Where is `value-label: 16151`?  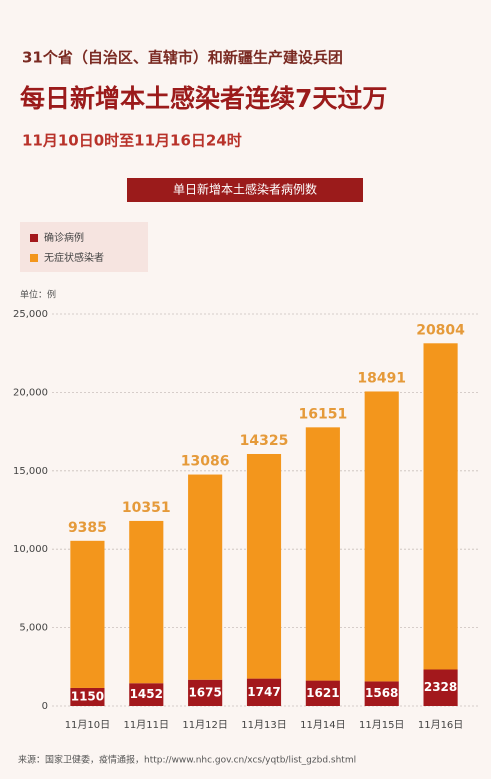 value-label: 16151 is located at coordinates (322, 414).